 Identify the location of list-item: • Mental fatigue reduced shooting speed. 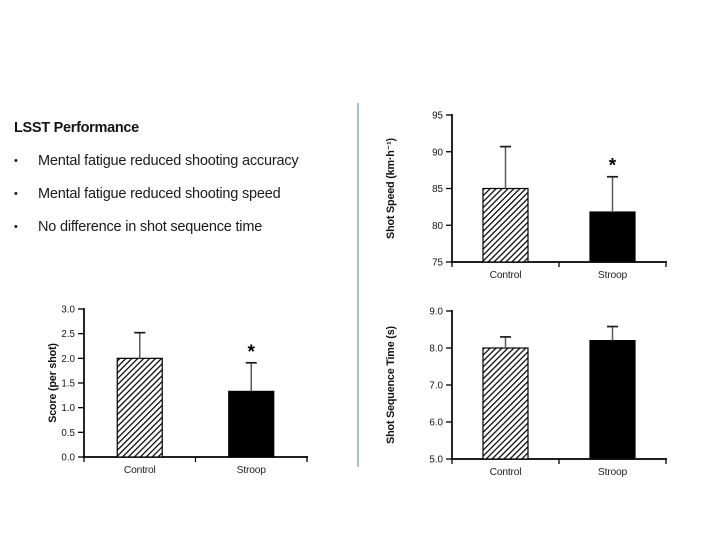
(181, 194).